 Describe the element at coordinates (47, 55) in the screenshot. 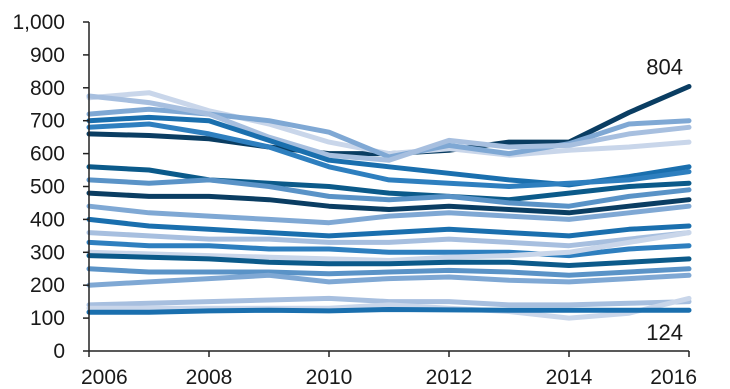

I see `y-tick-label: 900` at that location.